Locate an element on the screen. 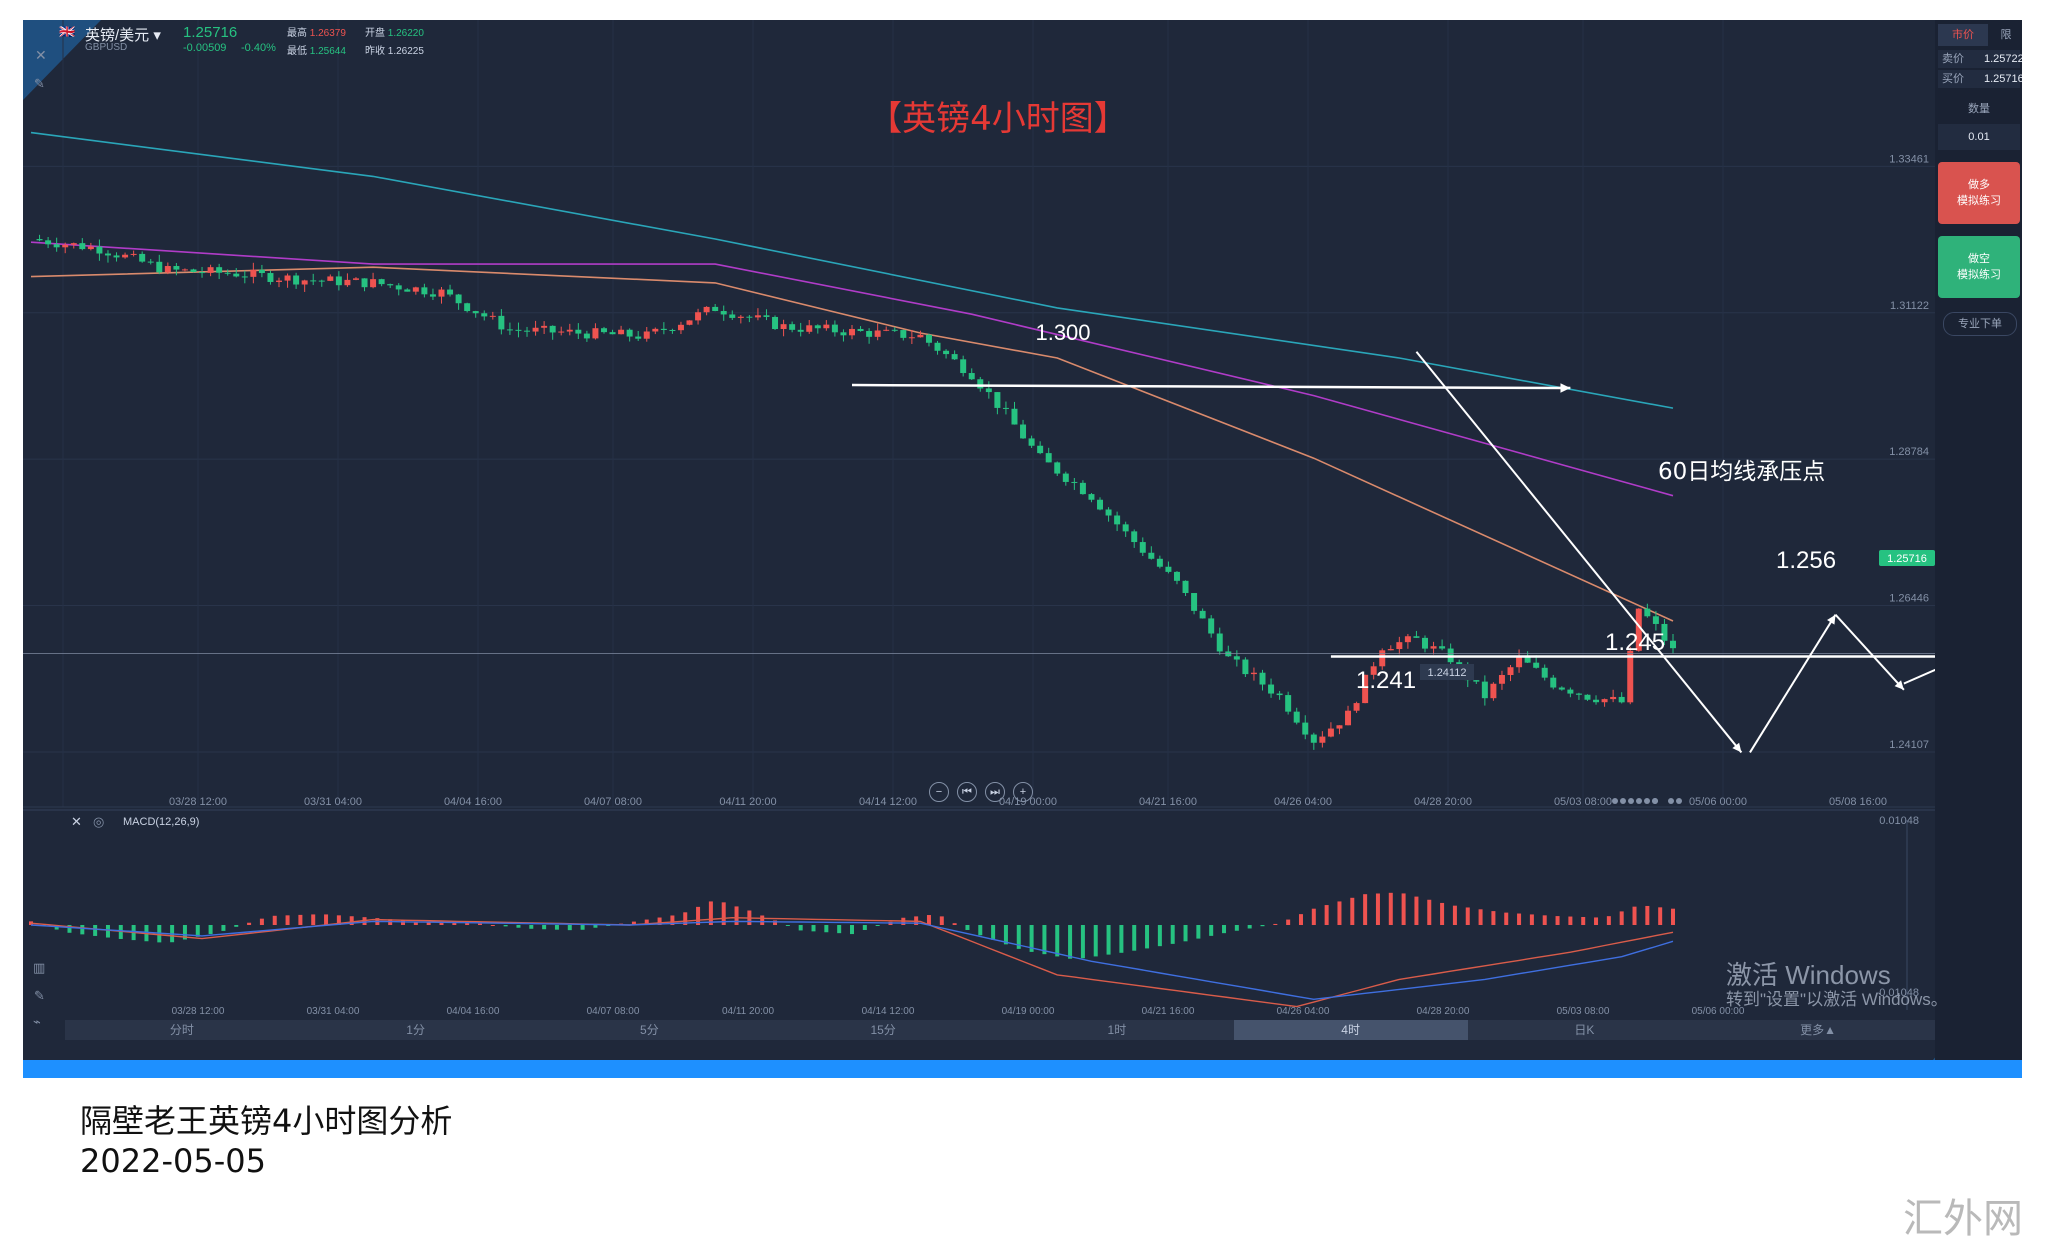 This screenshot has width=2045, height=1244. indicator-icon: ▥ is located at coordinates (39, 967).